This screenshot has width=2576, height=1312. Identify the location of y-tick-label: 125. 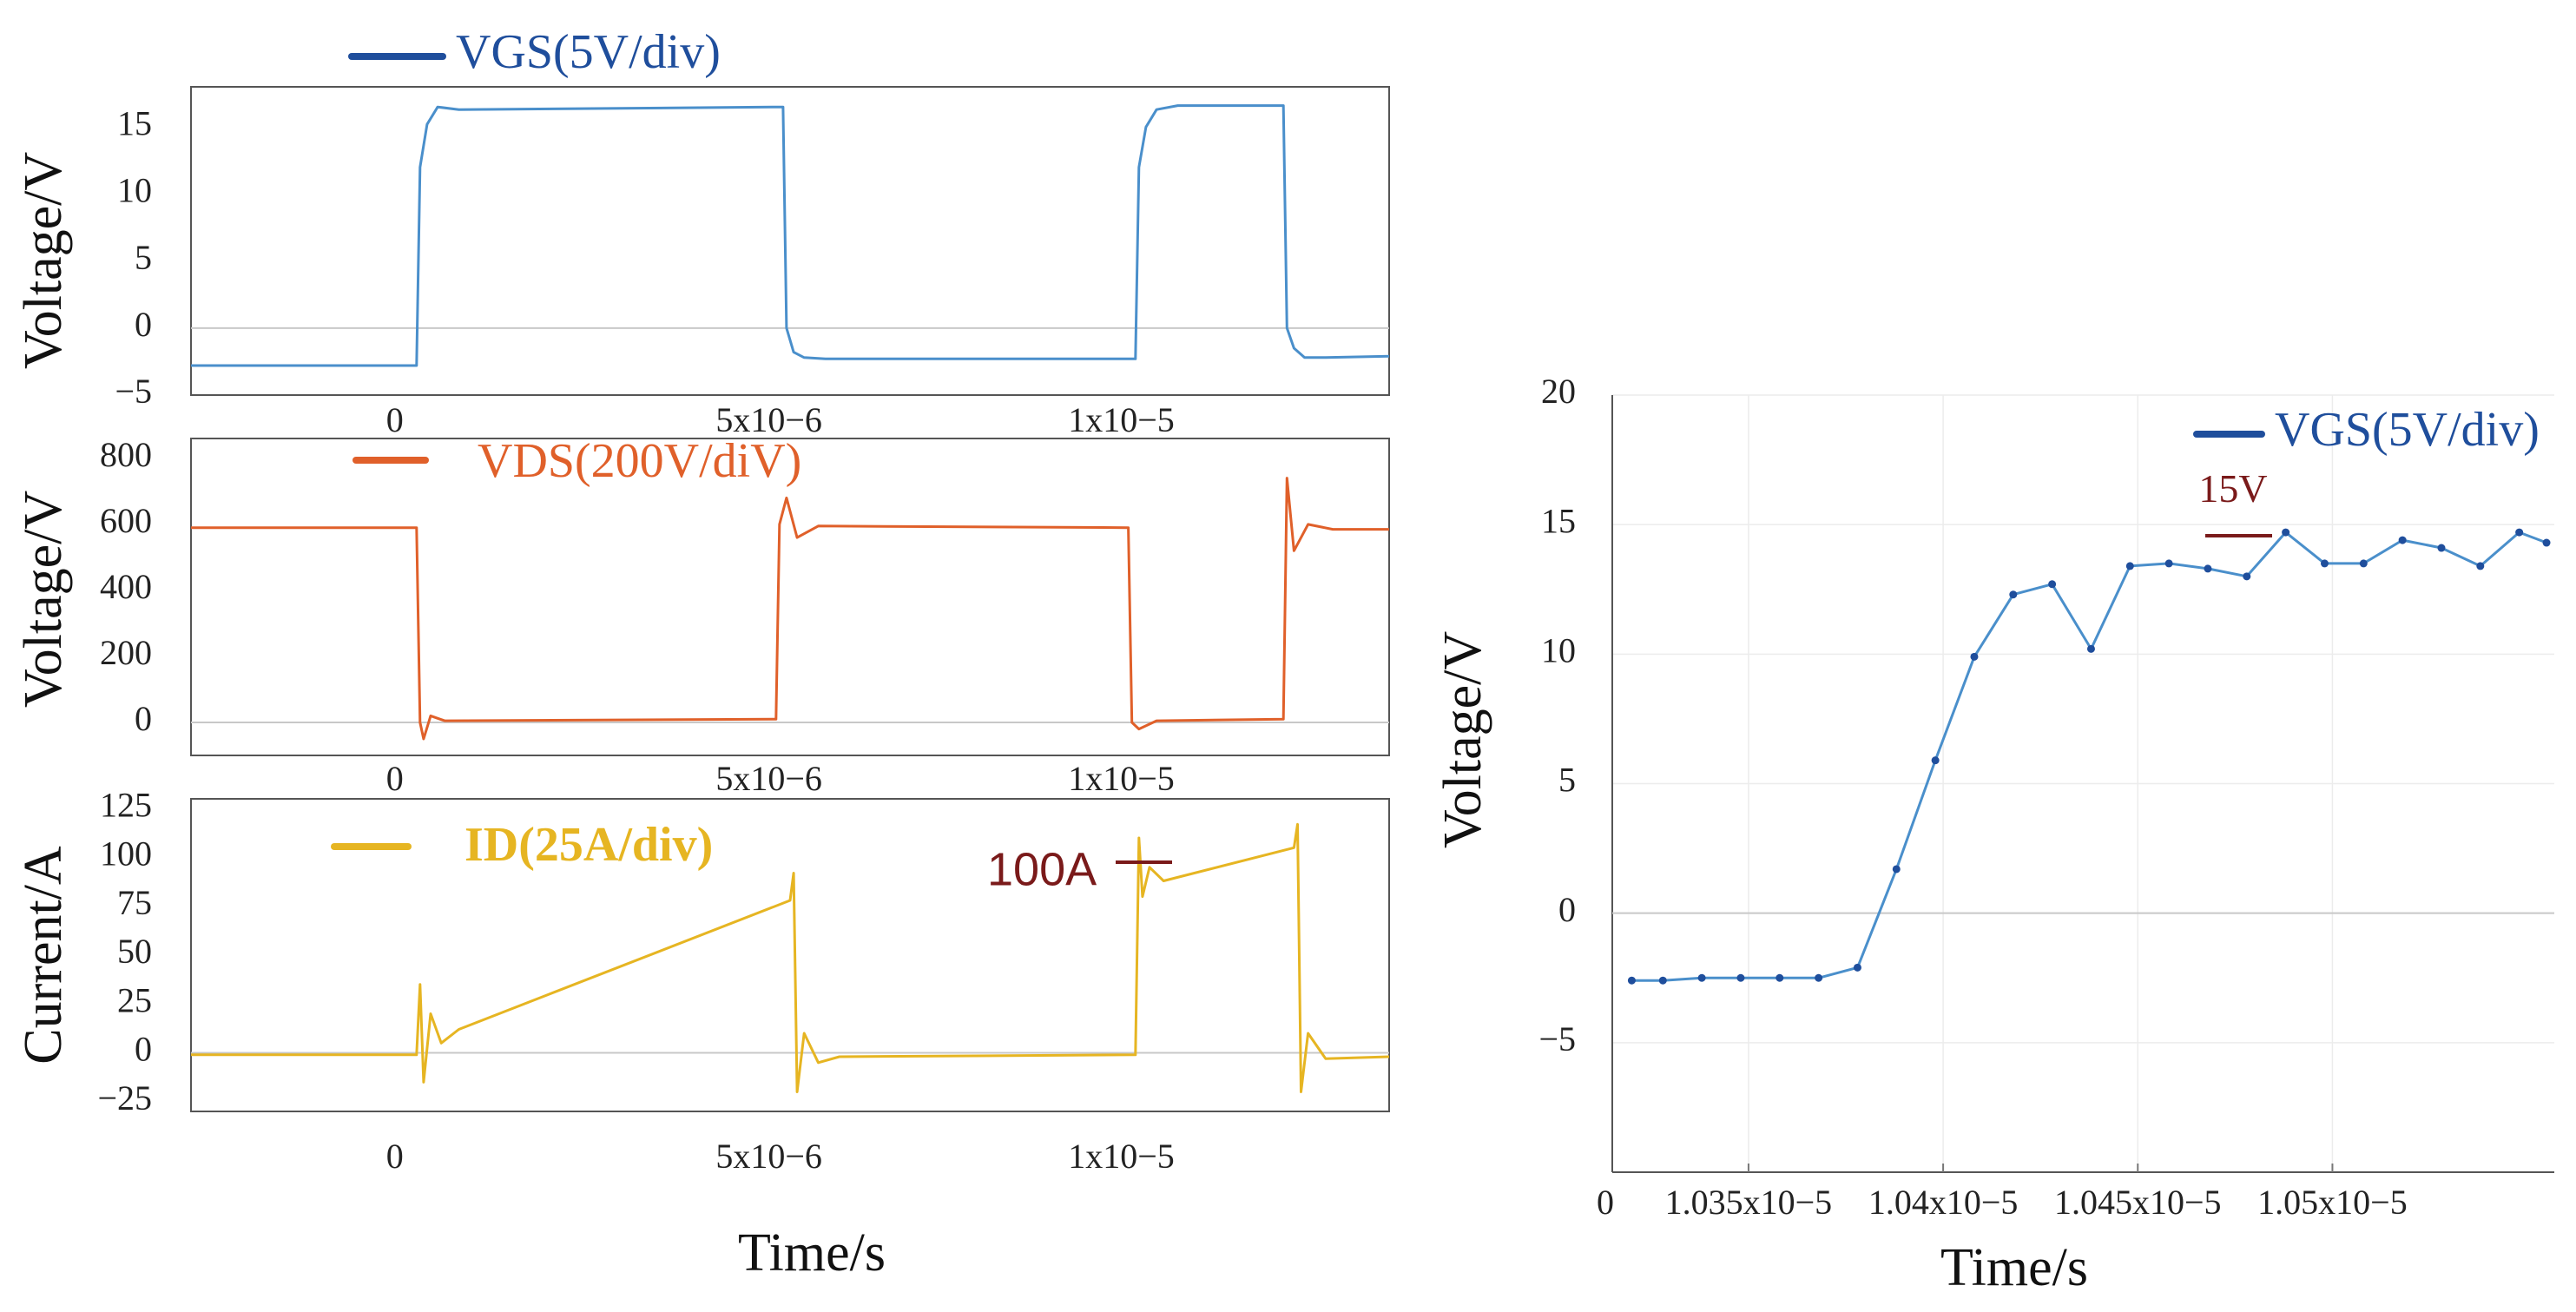
(126, 804).